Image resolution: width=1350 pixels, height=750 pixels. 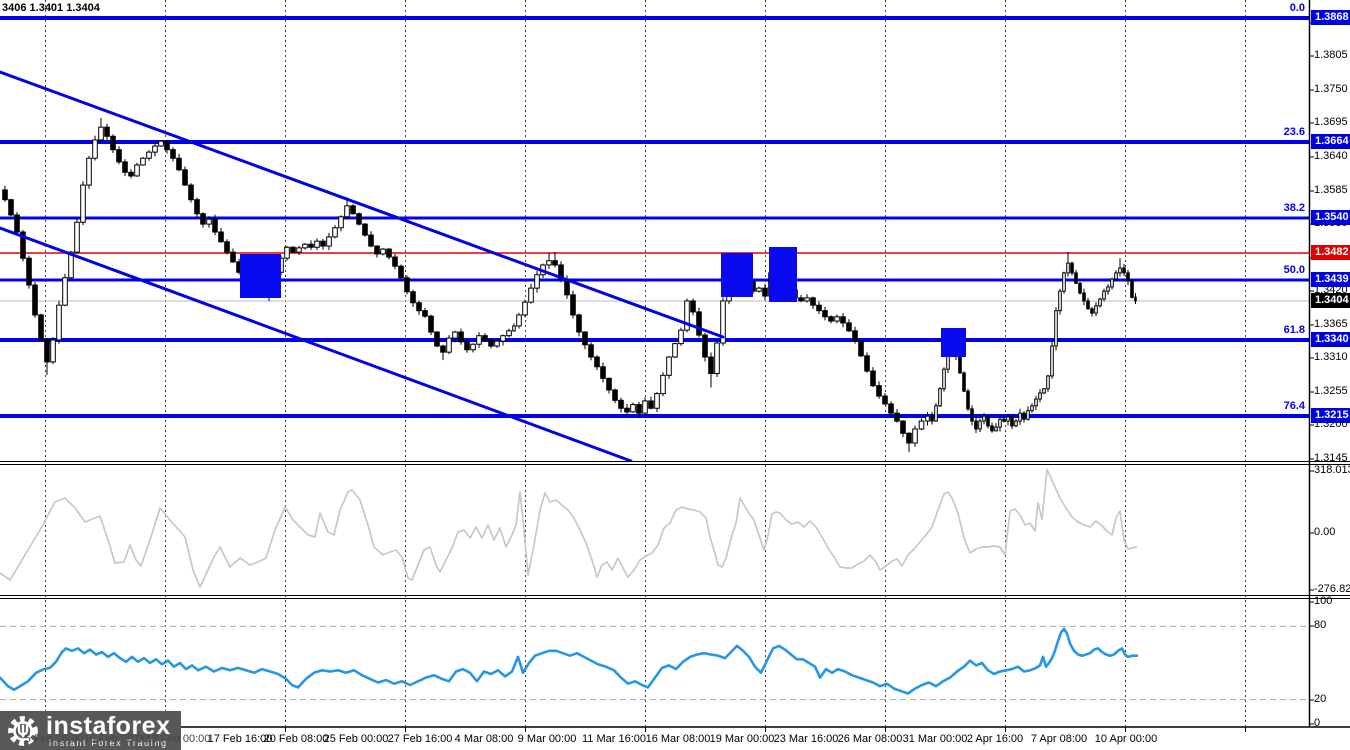 What do you see at coordinates (1325, 532) in the screenshot?
I see `cci-axis-label: 0.00` at bounding box center [1325, 532].